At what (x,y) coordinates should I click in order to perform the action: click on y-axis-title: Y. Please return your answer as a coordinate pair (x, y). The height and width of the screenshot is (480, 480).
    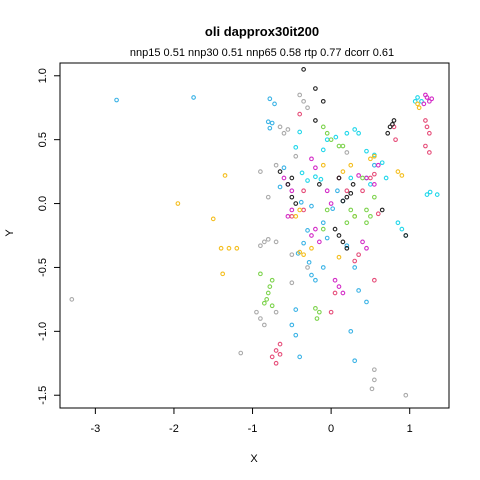
    Looking at the image, I should click on (10, 233).